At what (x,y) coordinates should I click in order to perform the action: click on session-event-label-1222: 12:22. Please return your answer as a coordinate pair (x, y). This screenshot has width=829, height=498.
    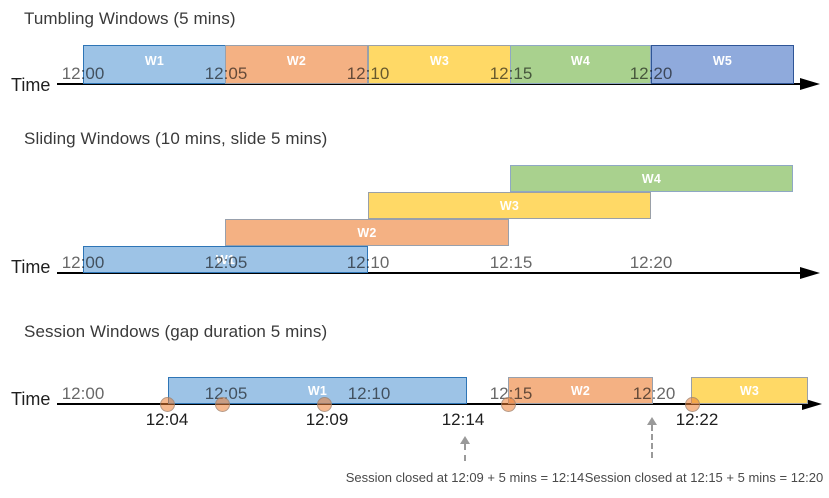
    Looking at the image, I should click on (697, 419).